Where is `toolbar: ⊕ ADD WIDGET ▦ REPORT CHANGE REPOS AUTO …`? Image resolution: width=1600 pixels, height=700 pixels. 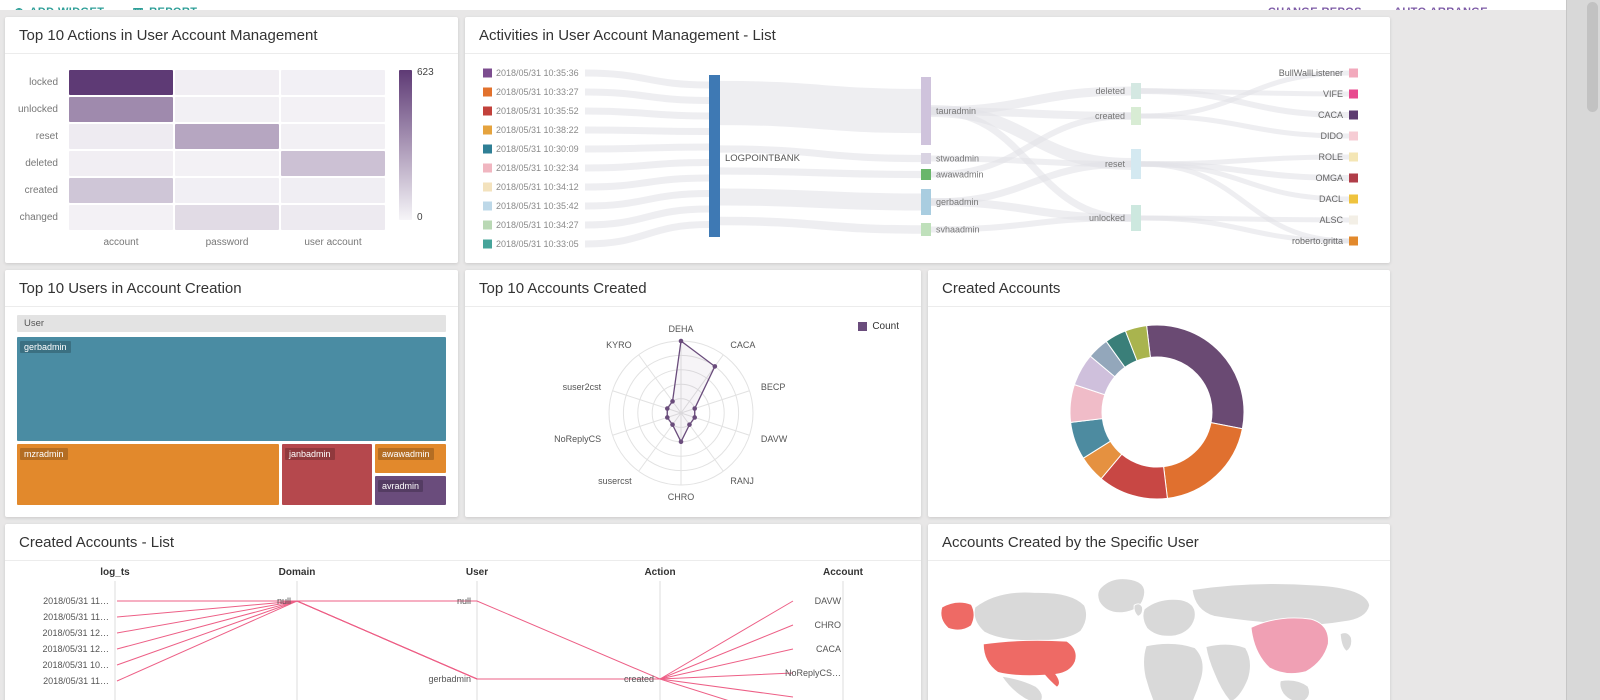 toolbar: ⊕ ADD WIDGET ▦ REPORT CHANGE REPOS AUTO … is located at coordinates (783, 5).